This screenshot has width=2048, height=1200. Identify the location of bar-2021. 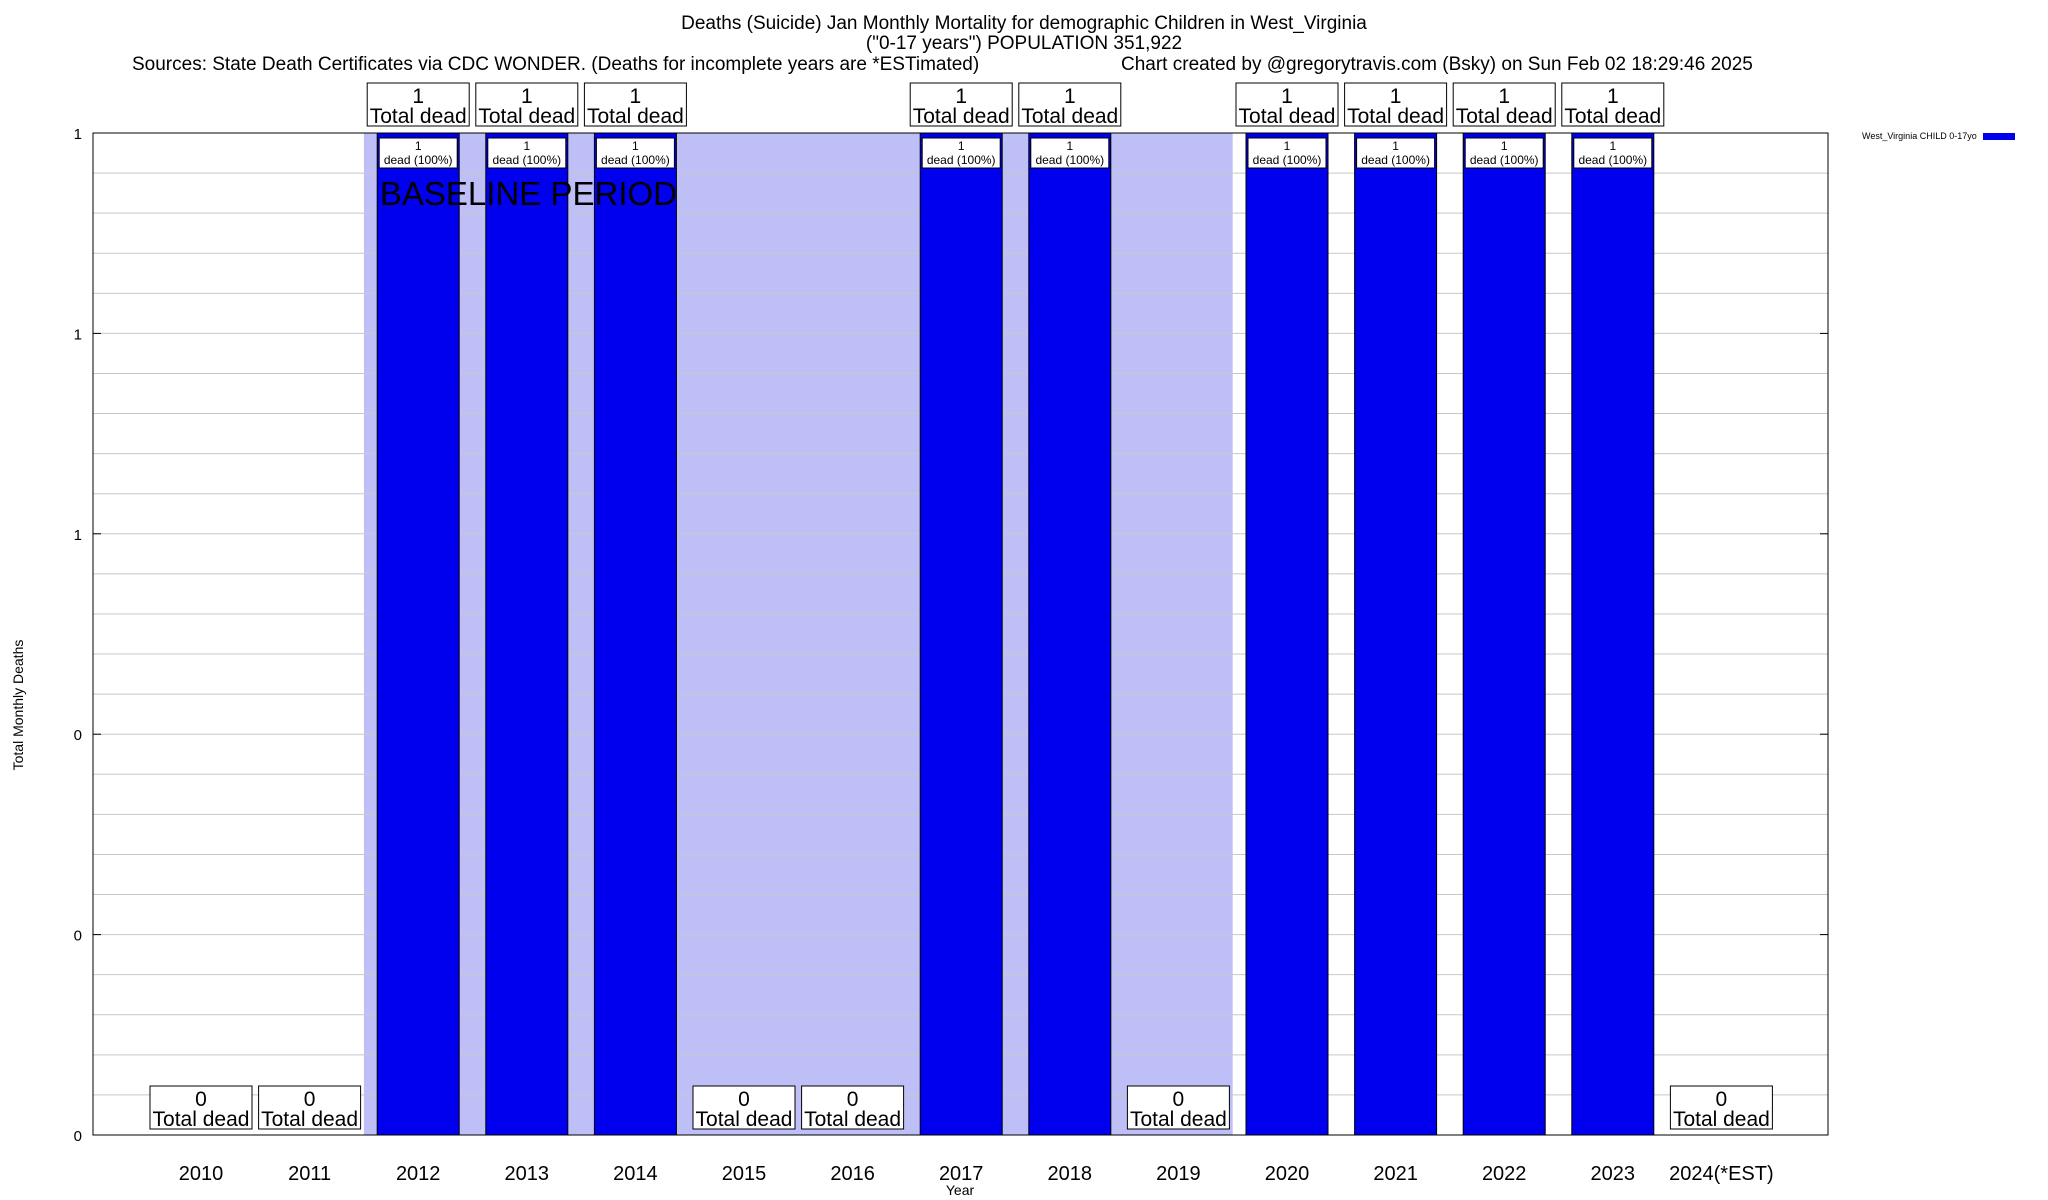
(1396, 634).